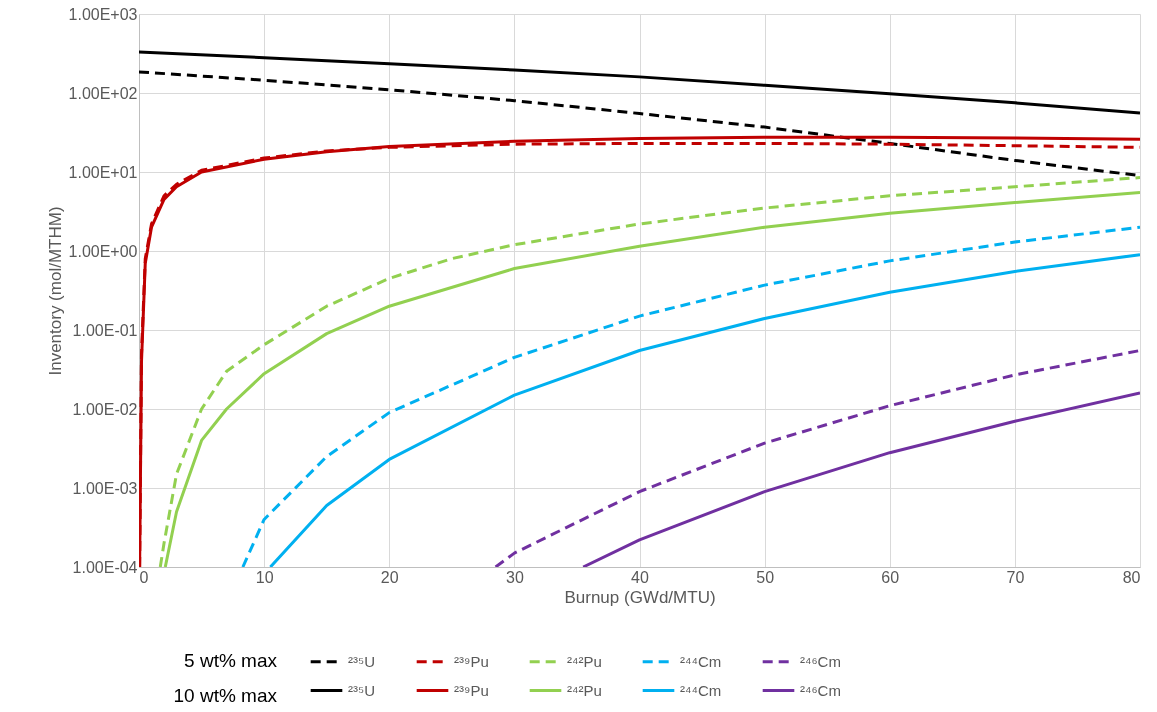  What do you see at coordinates (103, 251) in the screenshot?
I see `y-tick-label: 1.00E+00` at bounding box center [103, 251].